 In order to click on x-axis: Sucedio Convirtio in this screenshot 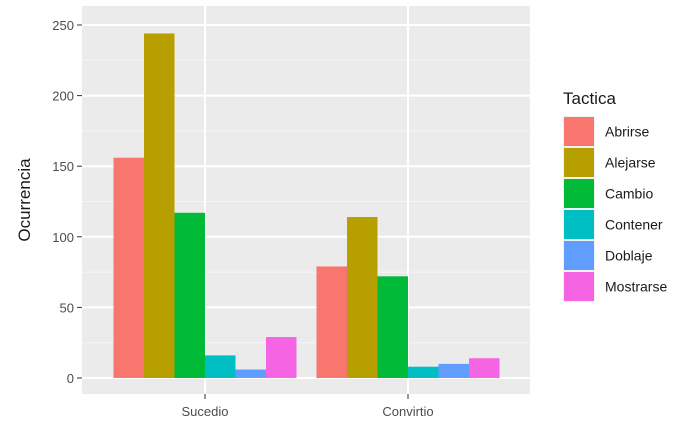, I will do `click(308, 406)`.